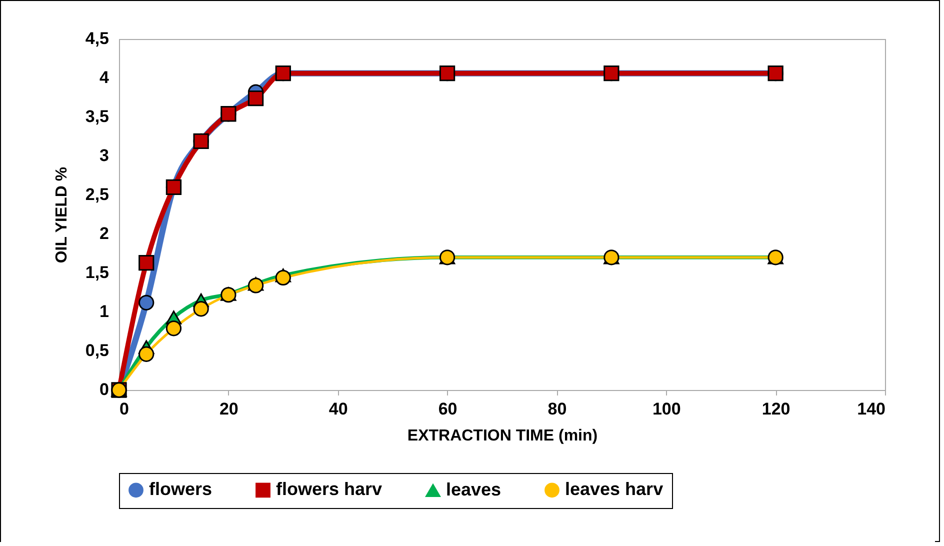 The width and height of the screenshot is (944, 546). What do you see at coordinates (124, 409) in the screenshot?
I see `x-tick-label: 0` at bounding box center [124, 409].